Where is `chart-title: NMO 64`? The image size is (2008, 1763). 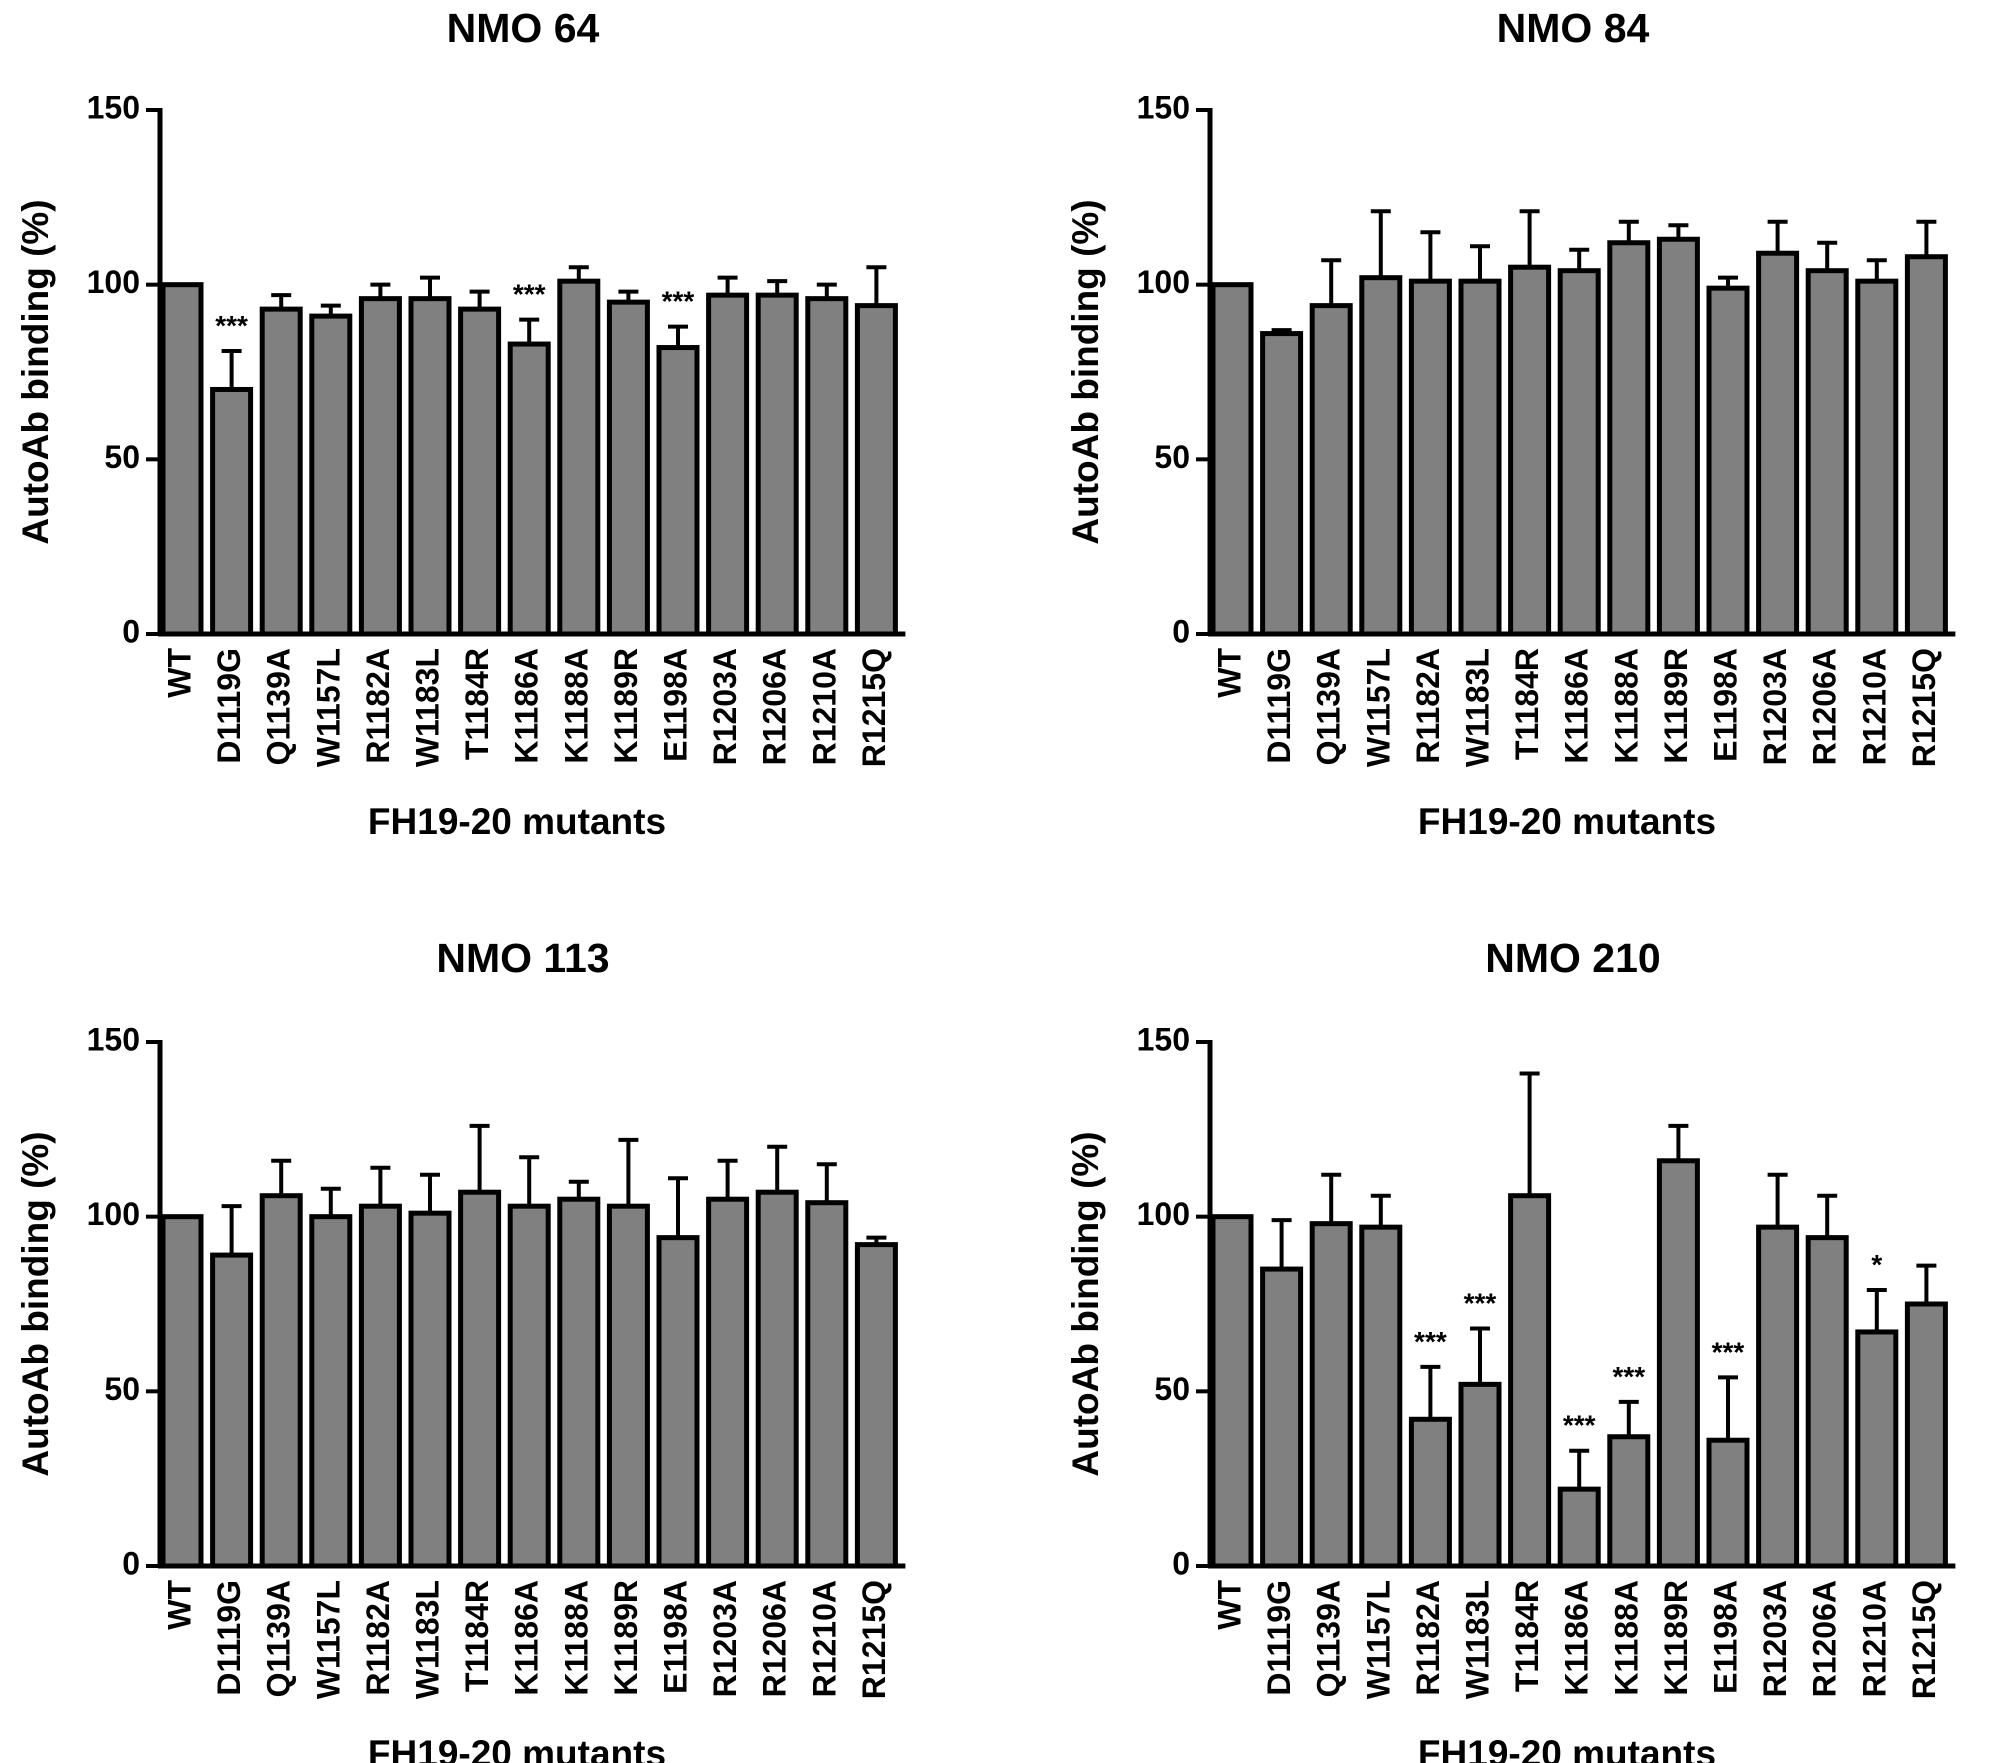
chart-title: NMO 64 is located at coordinates (523, 28).